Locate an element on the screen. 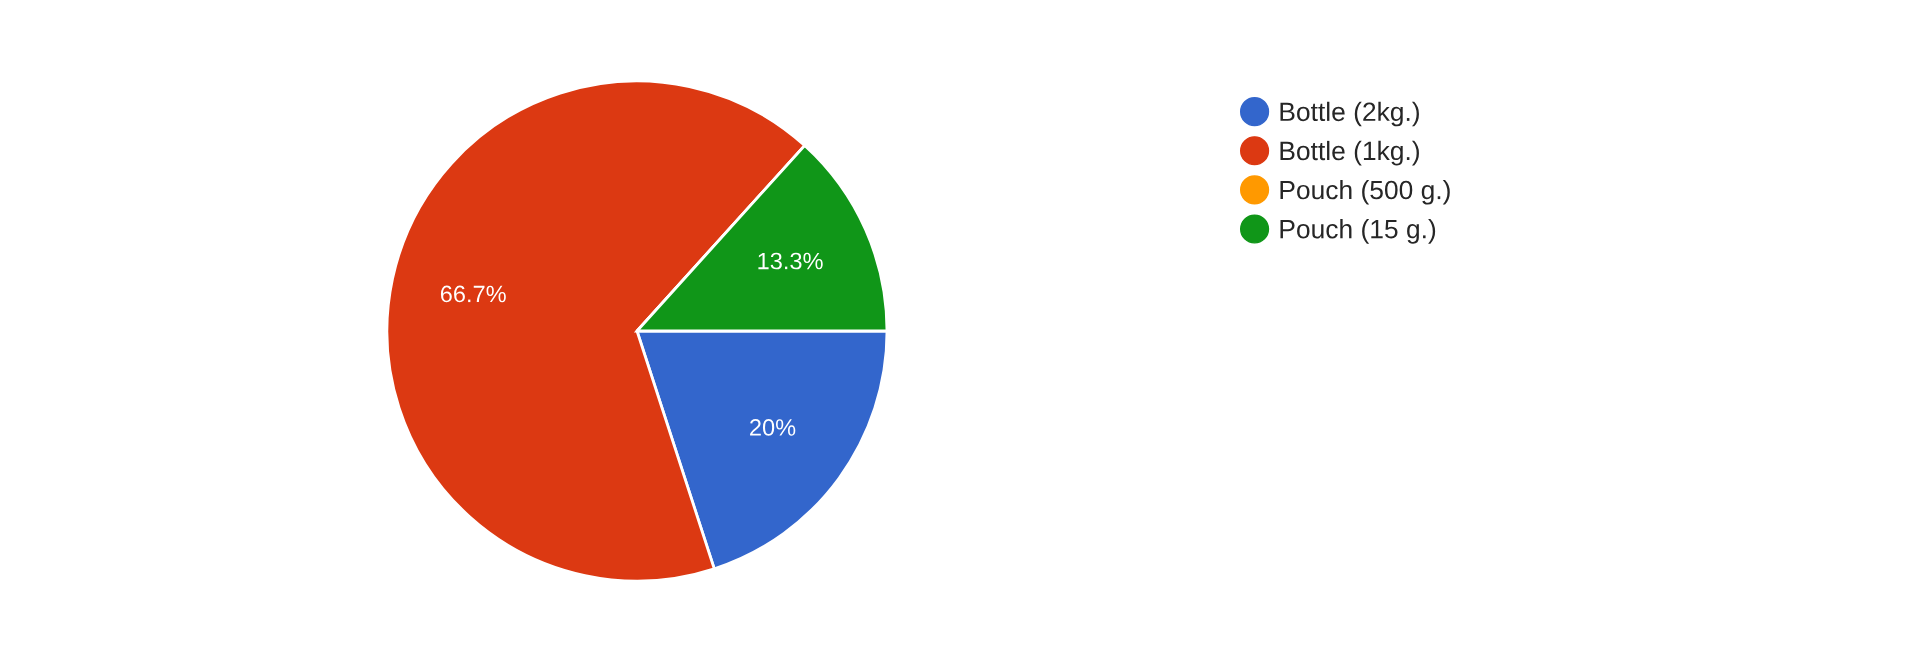 This screenshot has width=1920, height=648. data-label: 66.7% is located at coordinates (473, 294).